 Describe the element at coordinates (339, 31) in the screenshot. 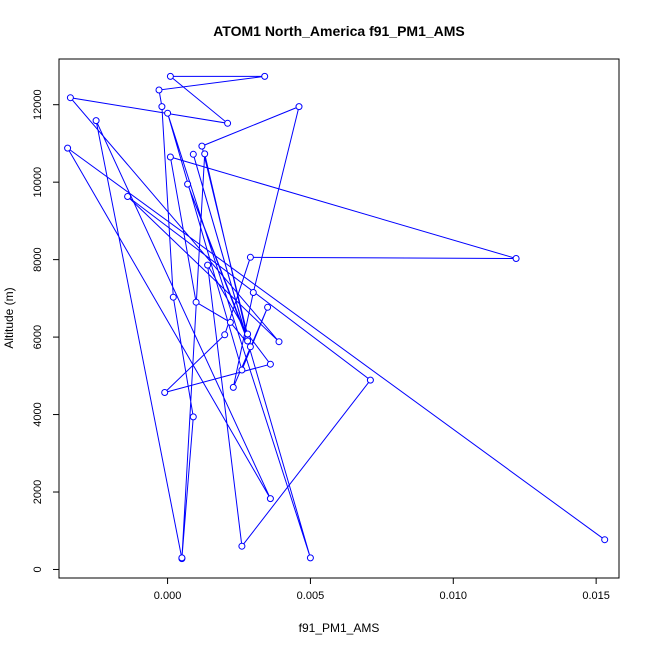

I see `chart-title: ATOM1 North_America f91_PM1_AMS` at that location.